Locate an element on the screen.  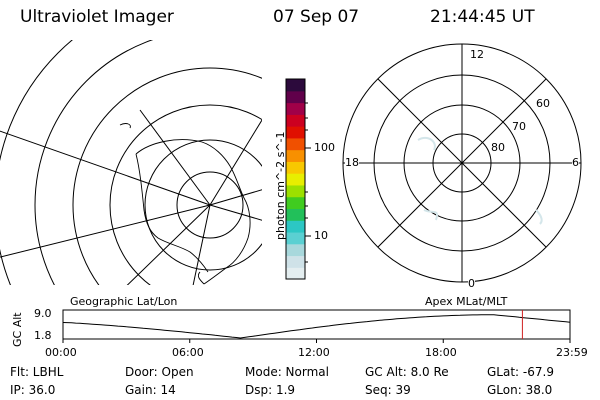
gain-status: Gain: 14 is located at coordinates (150, 390).